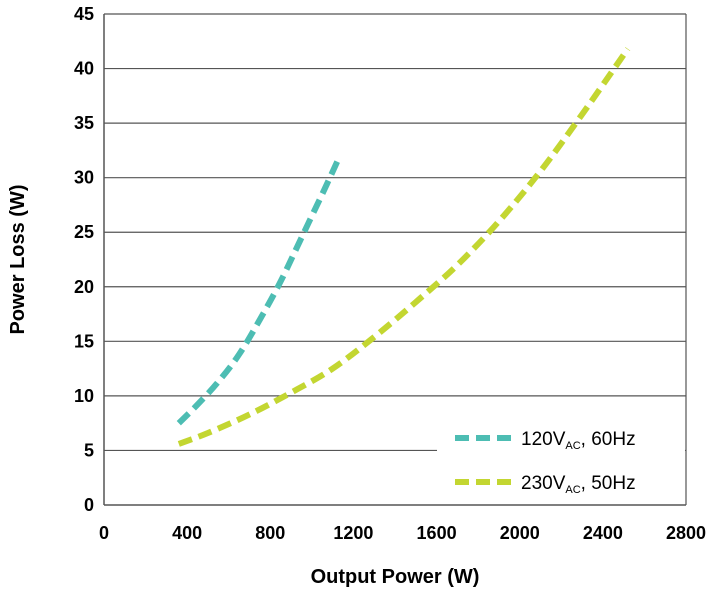 The image size is (712, 595). I want to click on x-tick-label: 1200, so click(353, 533).